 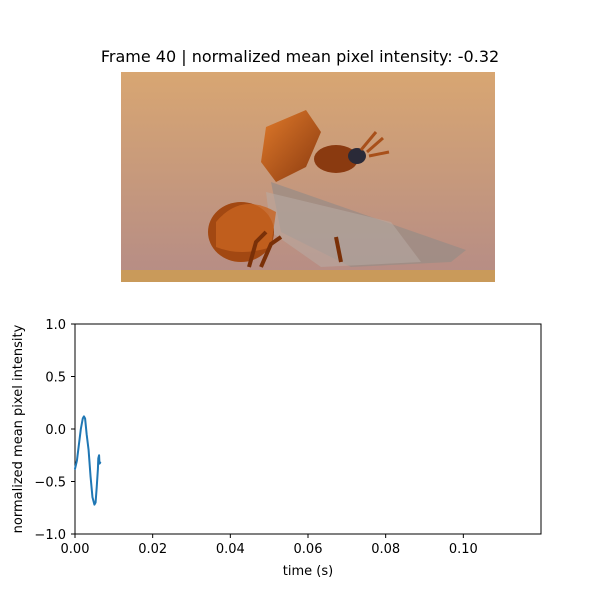 What do you see at coordinates (18, 428) in the screenshot?
I see `y-axis-label: normalized mean pixel intensity` at bounding box center [18, 428].